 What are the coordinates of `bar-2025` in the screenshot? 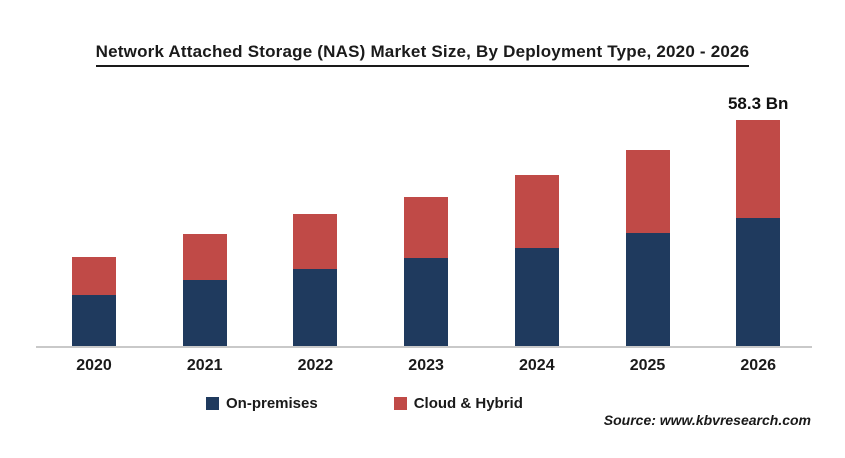 It's located at (647, 247).